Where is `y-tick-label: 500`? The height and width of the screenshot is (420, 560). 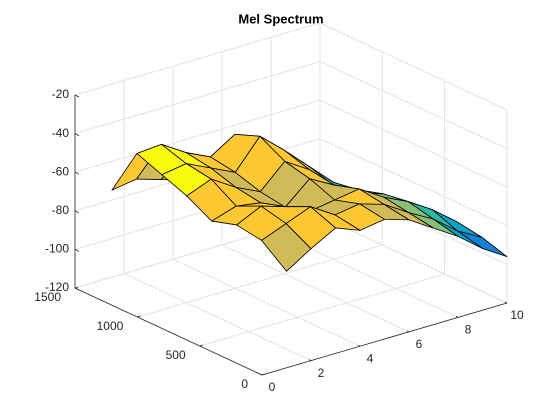
y-tick-label: 500 is located at coordinates (176, 355).